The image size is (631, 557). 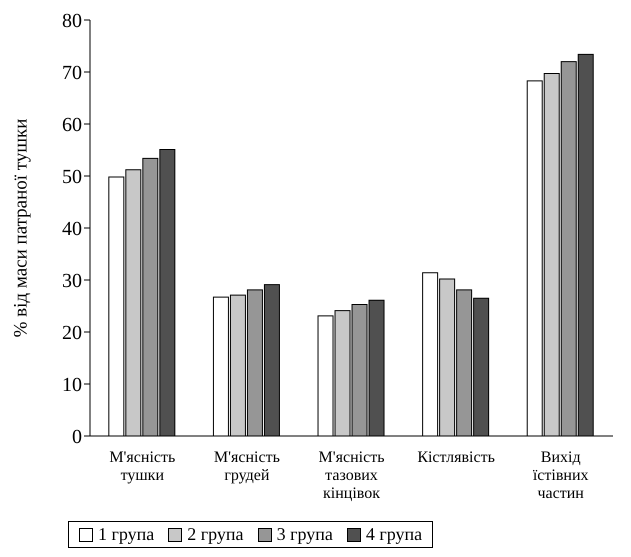 I want to click on x-tick-label: М'ясність тазових кінцівок, so click(x=351, y=475).